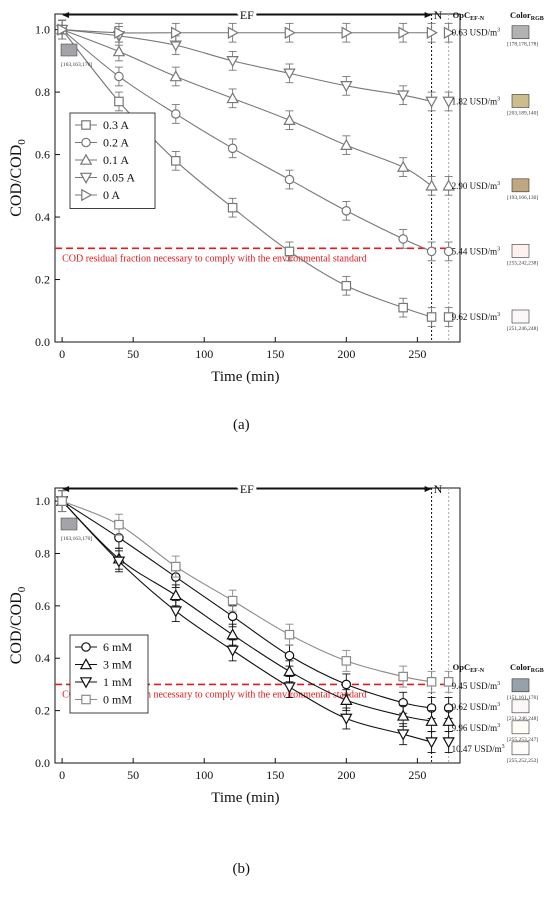 Image resolution: width=550 pixels, height=911 pixels. What do you see at coordinates (460, 33) in the screenshot?
I see `cost-value: 0.63` at bounding box center [460, 33].